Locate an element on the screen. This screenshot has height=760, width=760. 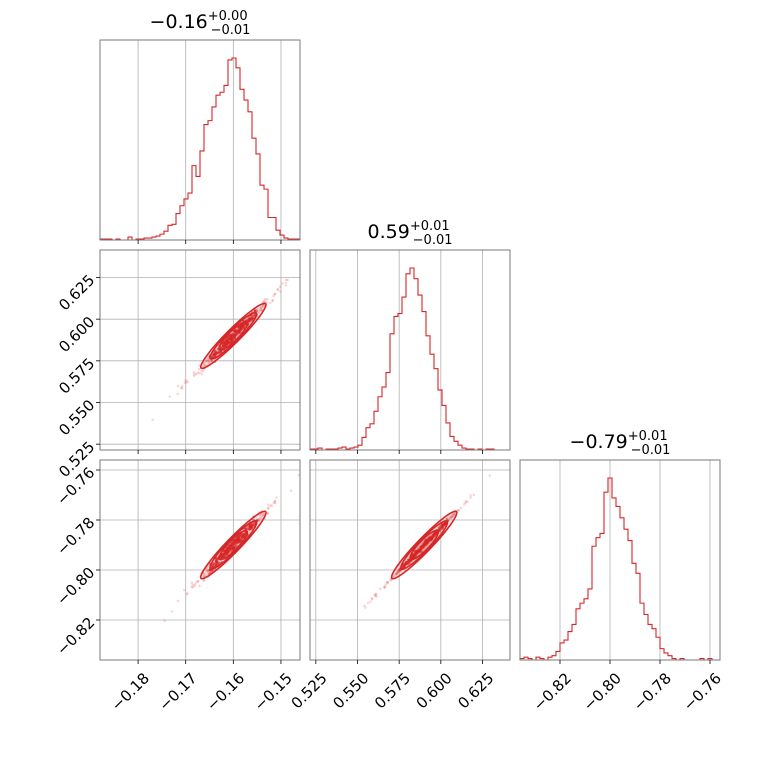
x-tick-label-1-4: 0.625 is located at coordinates (475, 690).